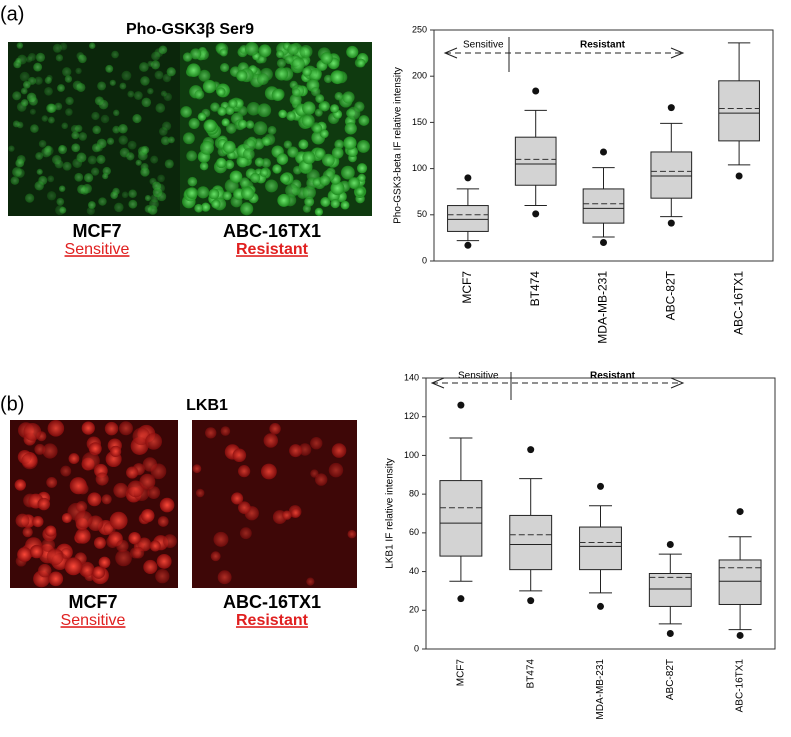 Image resolution: width=791 pixels, height=737 pixels. I want to click on y-axis-label: LKB1 IF relative intensity, so click(390, 513).